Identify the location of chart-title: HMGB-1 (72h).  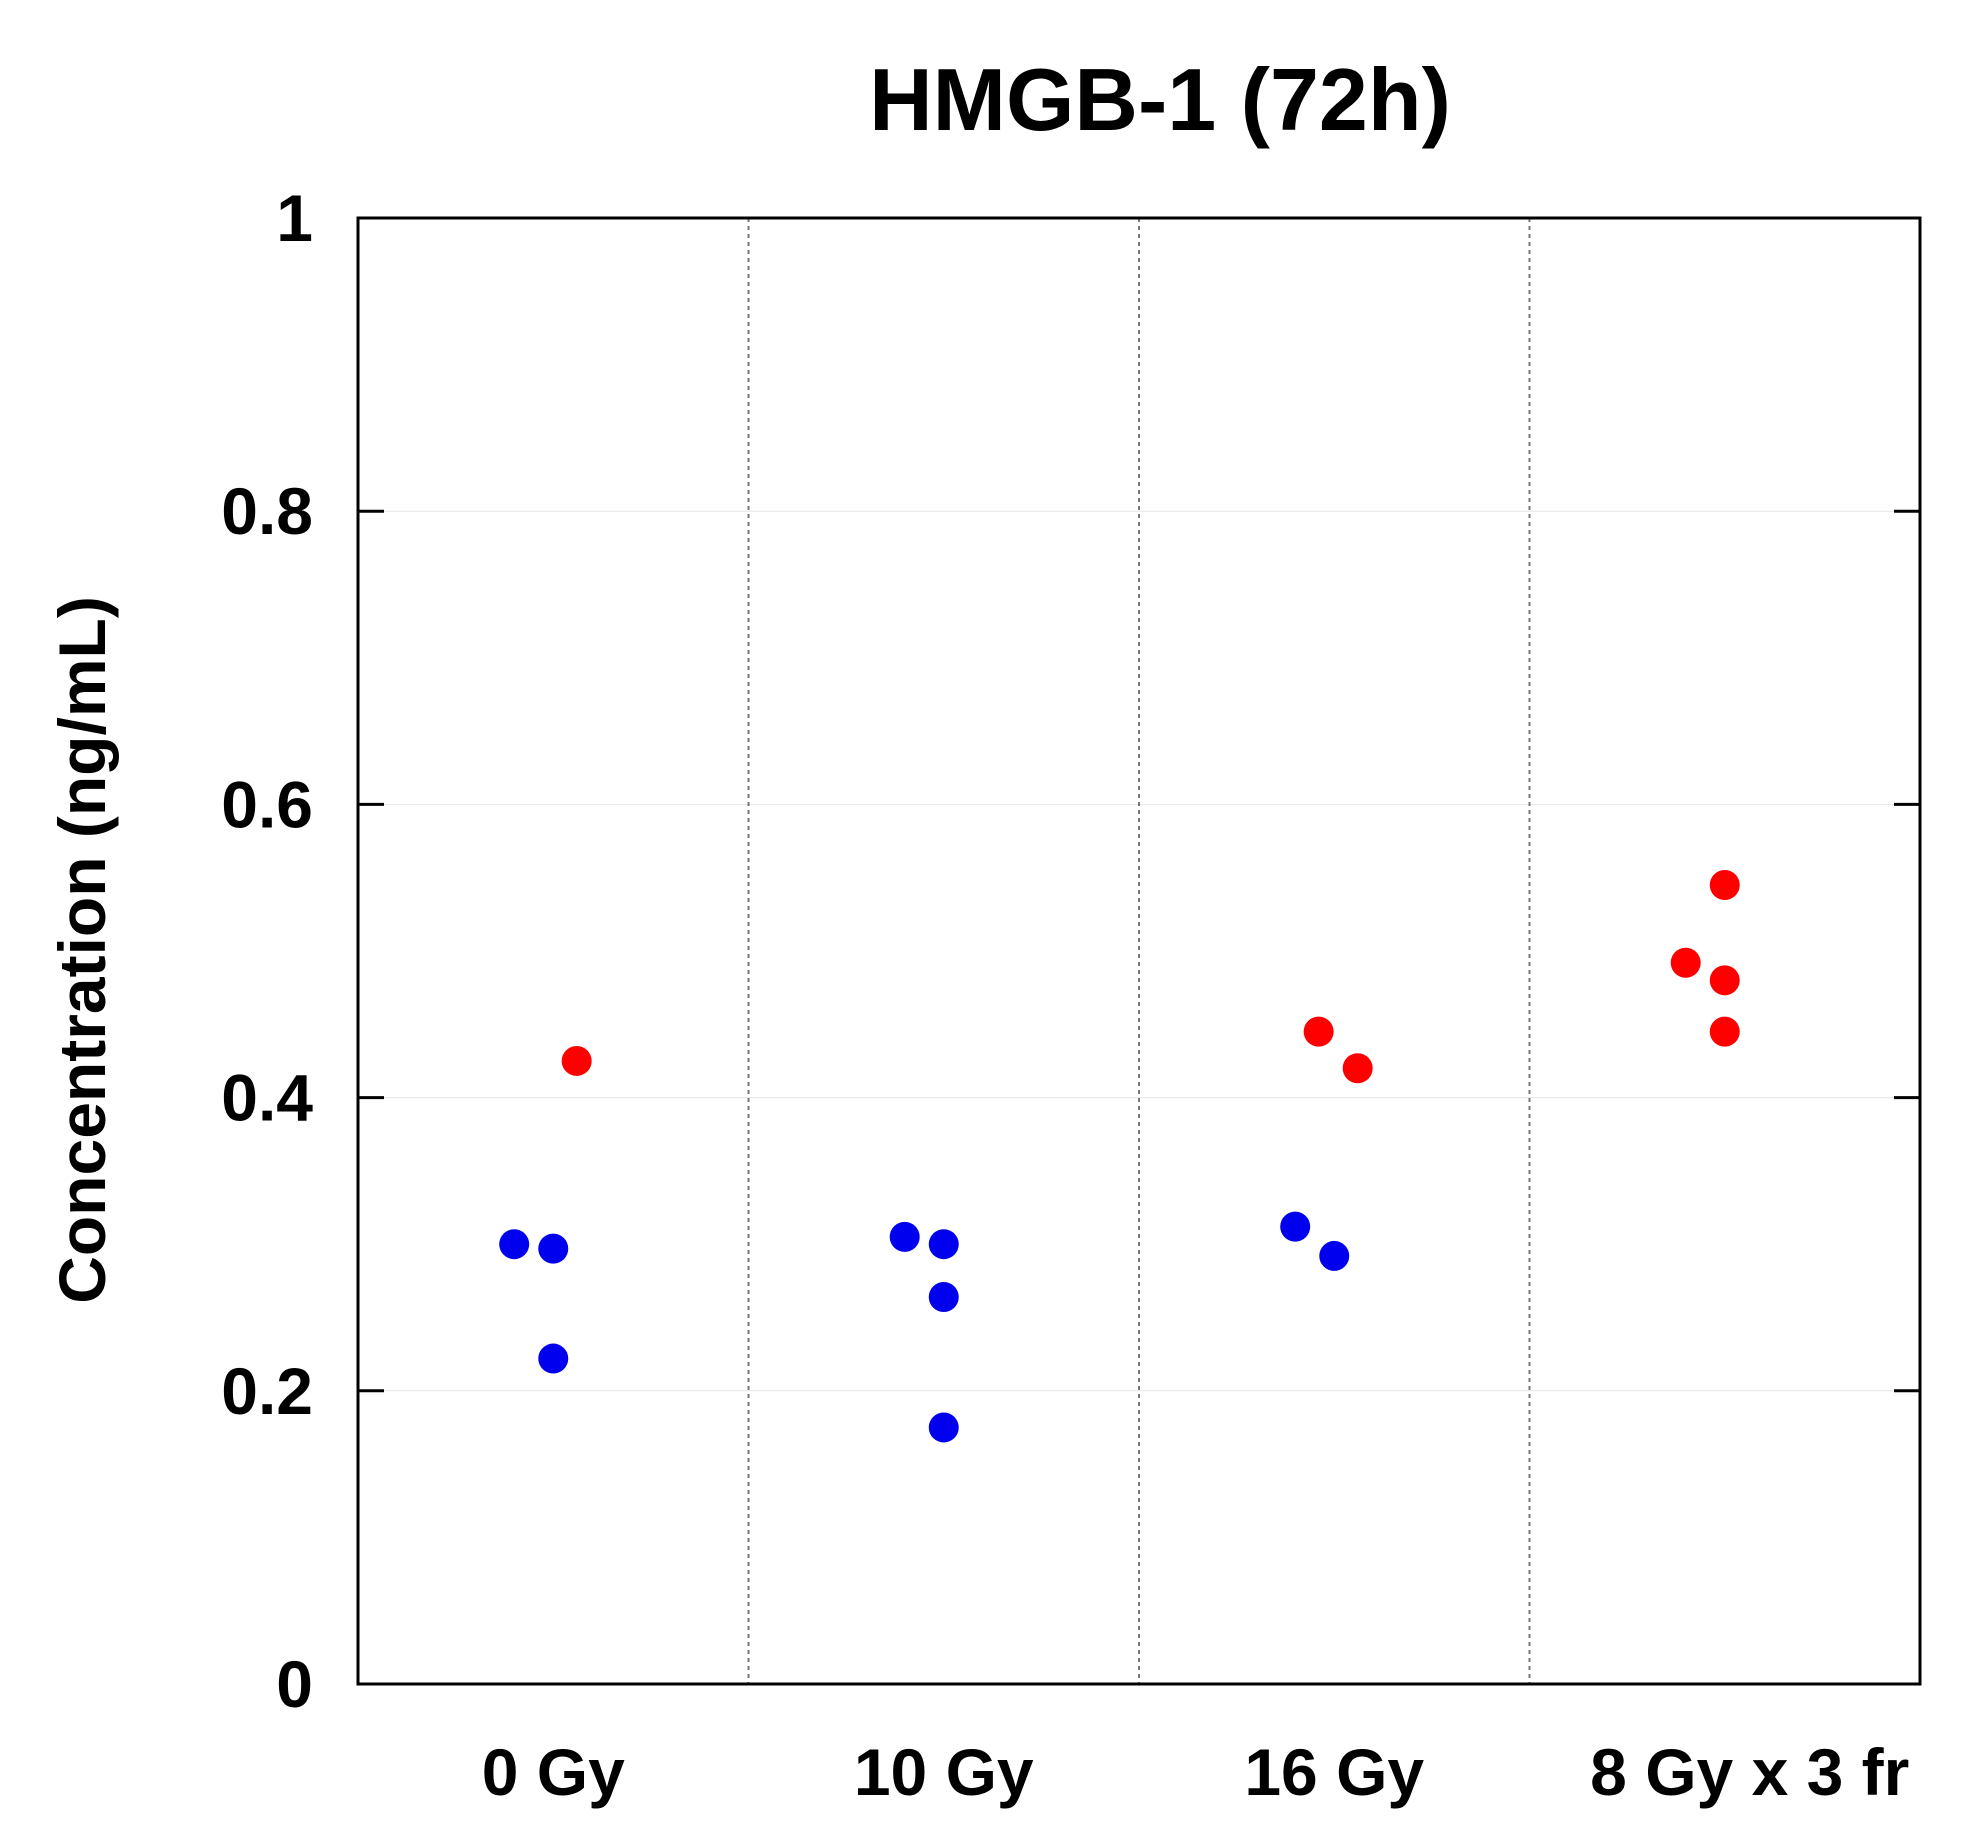
(1160, 99).